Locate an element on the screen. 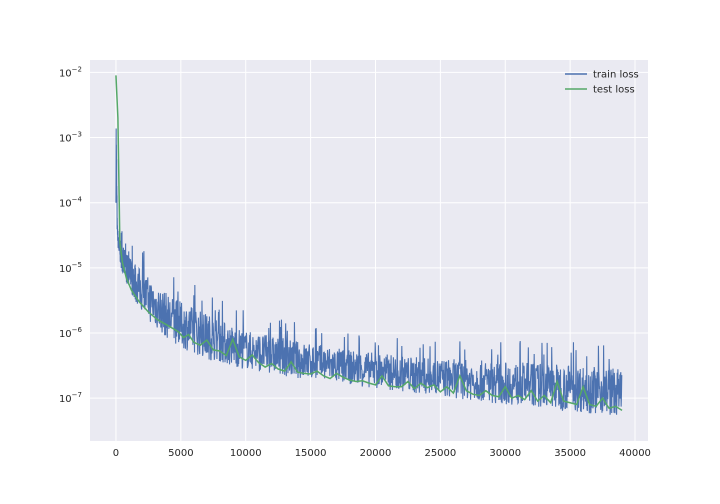  y-tick-label: 10⁻⁷ is located at coordinates (70, 398).